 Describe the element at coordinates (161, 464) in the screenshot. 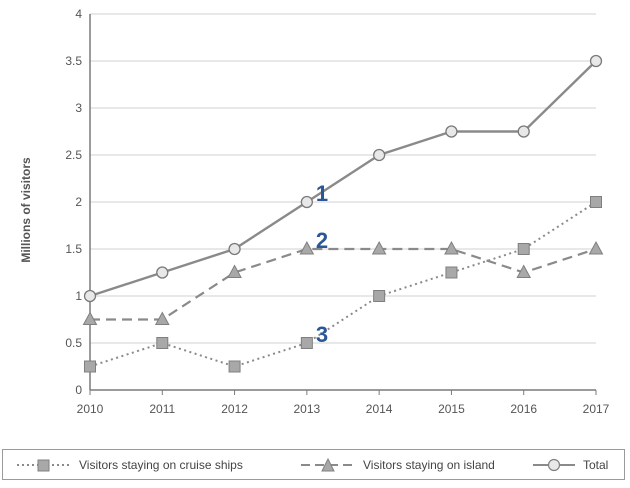

I see `legend-label-cruise: Visitors staying on cruise ships` at that location.